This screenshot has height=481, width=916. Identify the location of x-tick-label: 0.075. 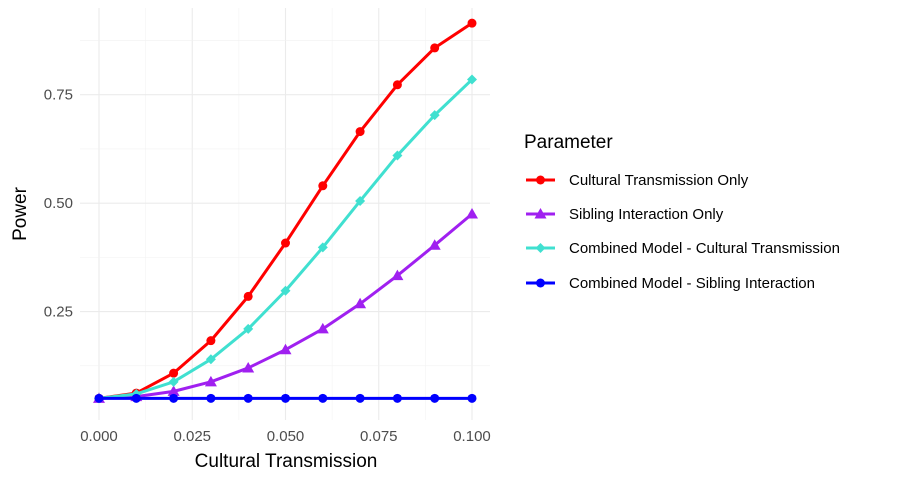
(379, 436).